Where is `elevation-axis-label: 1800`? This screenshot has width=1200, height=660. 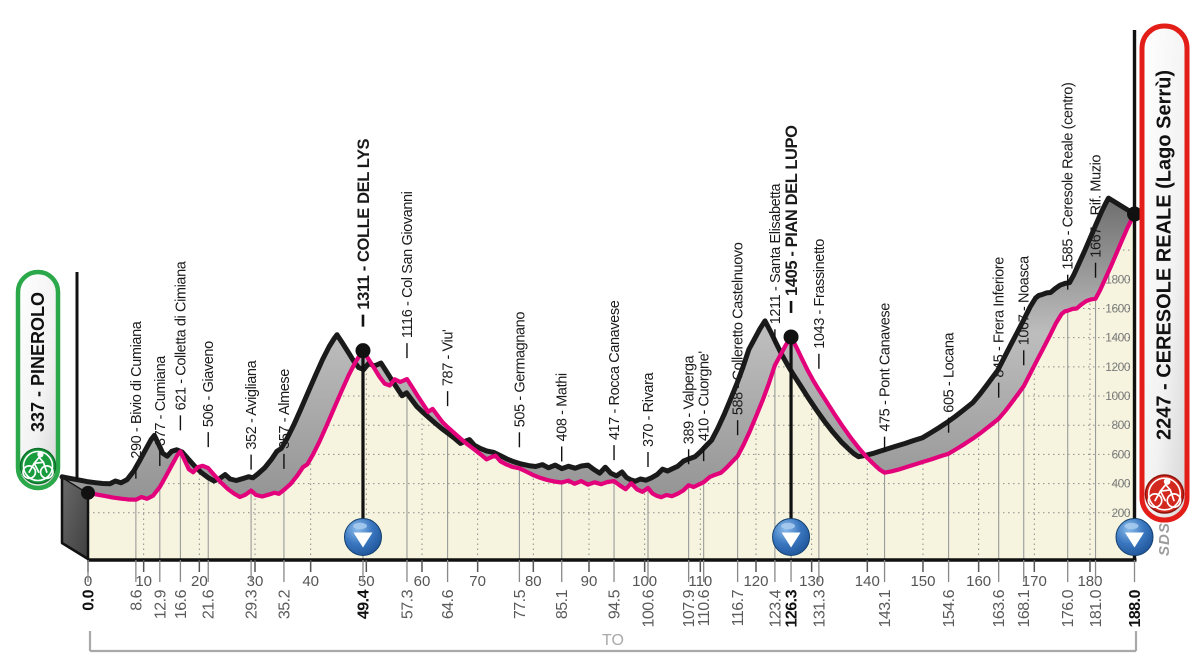
elevation-axis-label: 1800 is located at coordinates (1118, 279).